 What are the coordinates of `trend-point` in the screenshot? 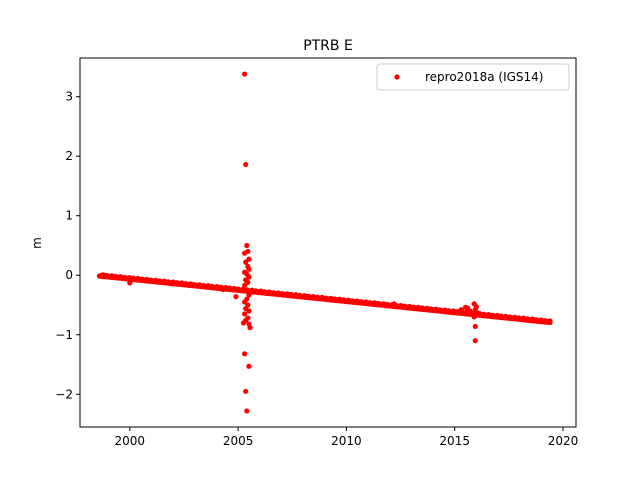 It's located at (550, 322).